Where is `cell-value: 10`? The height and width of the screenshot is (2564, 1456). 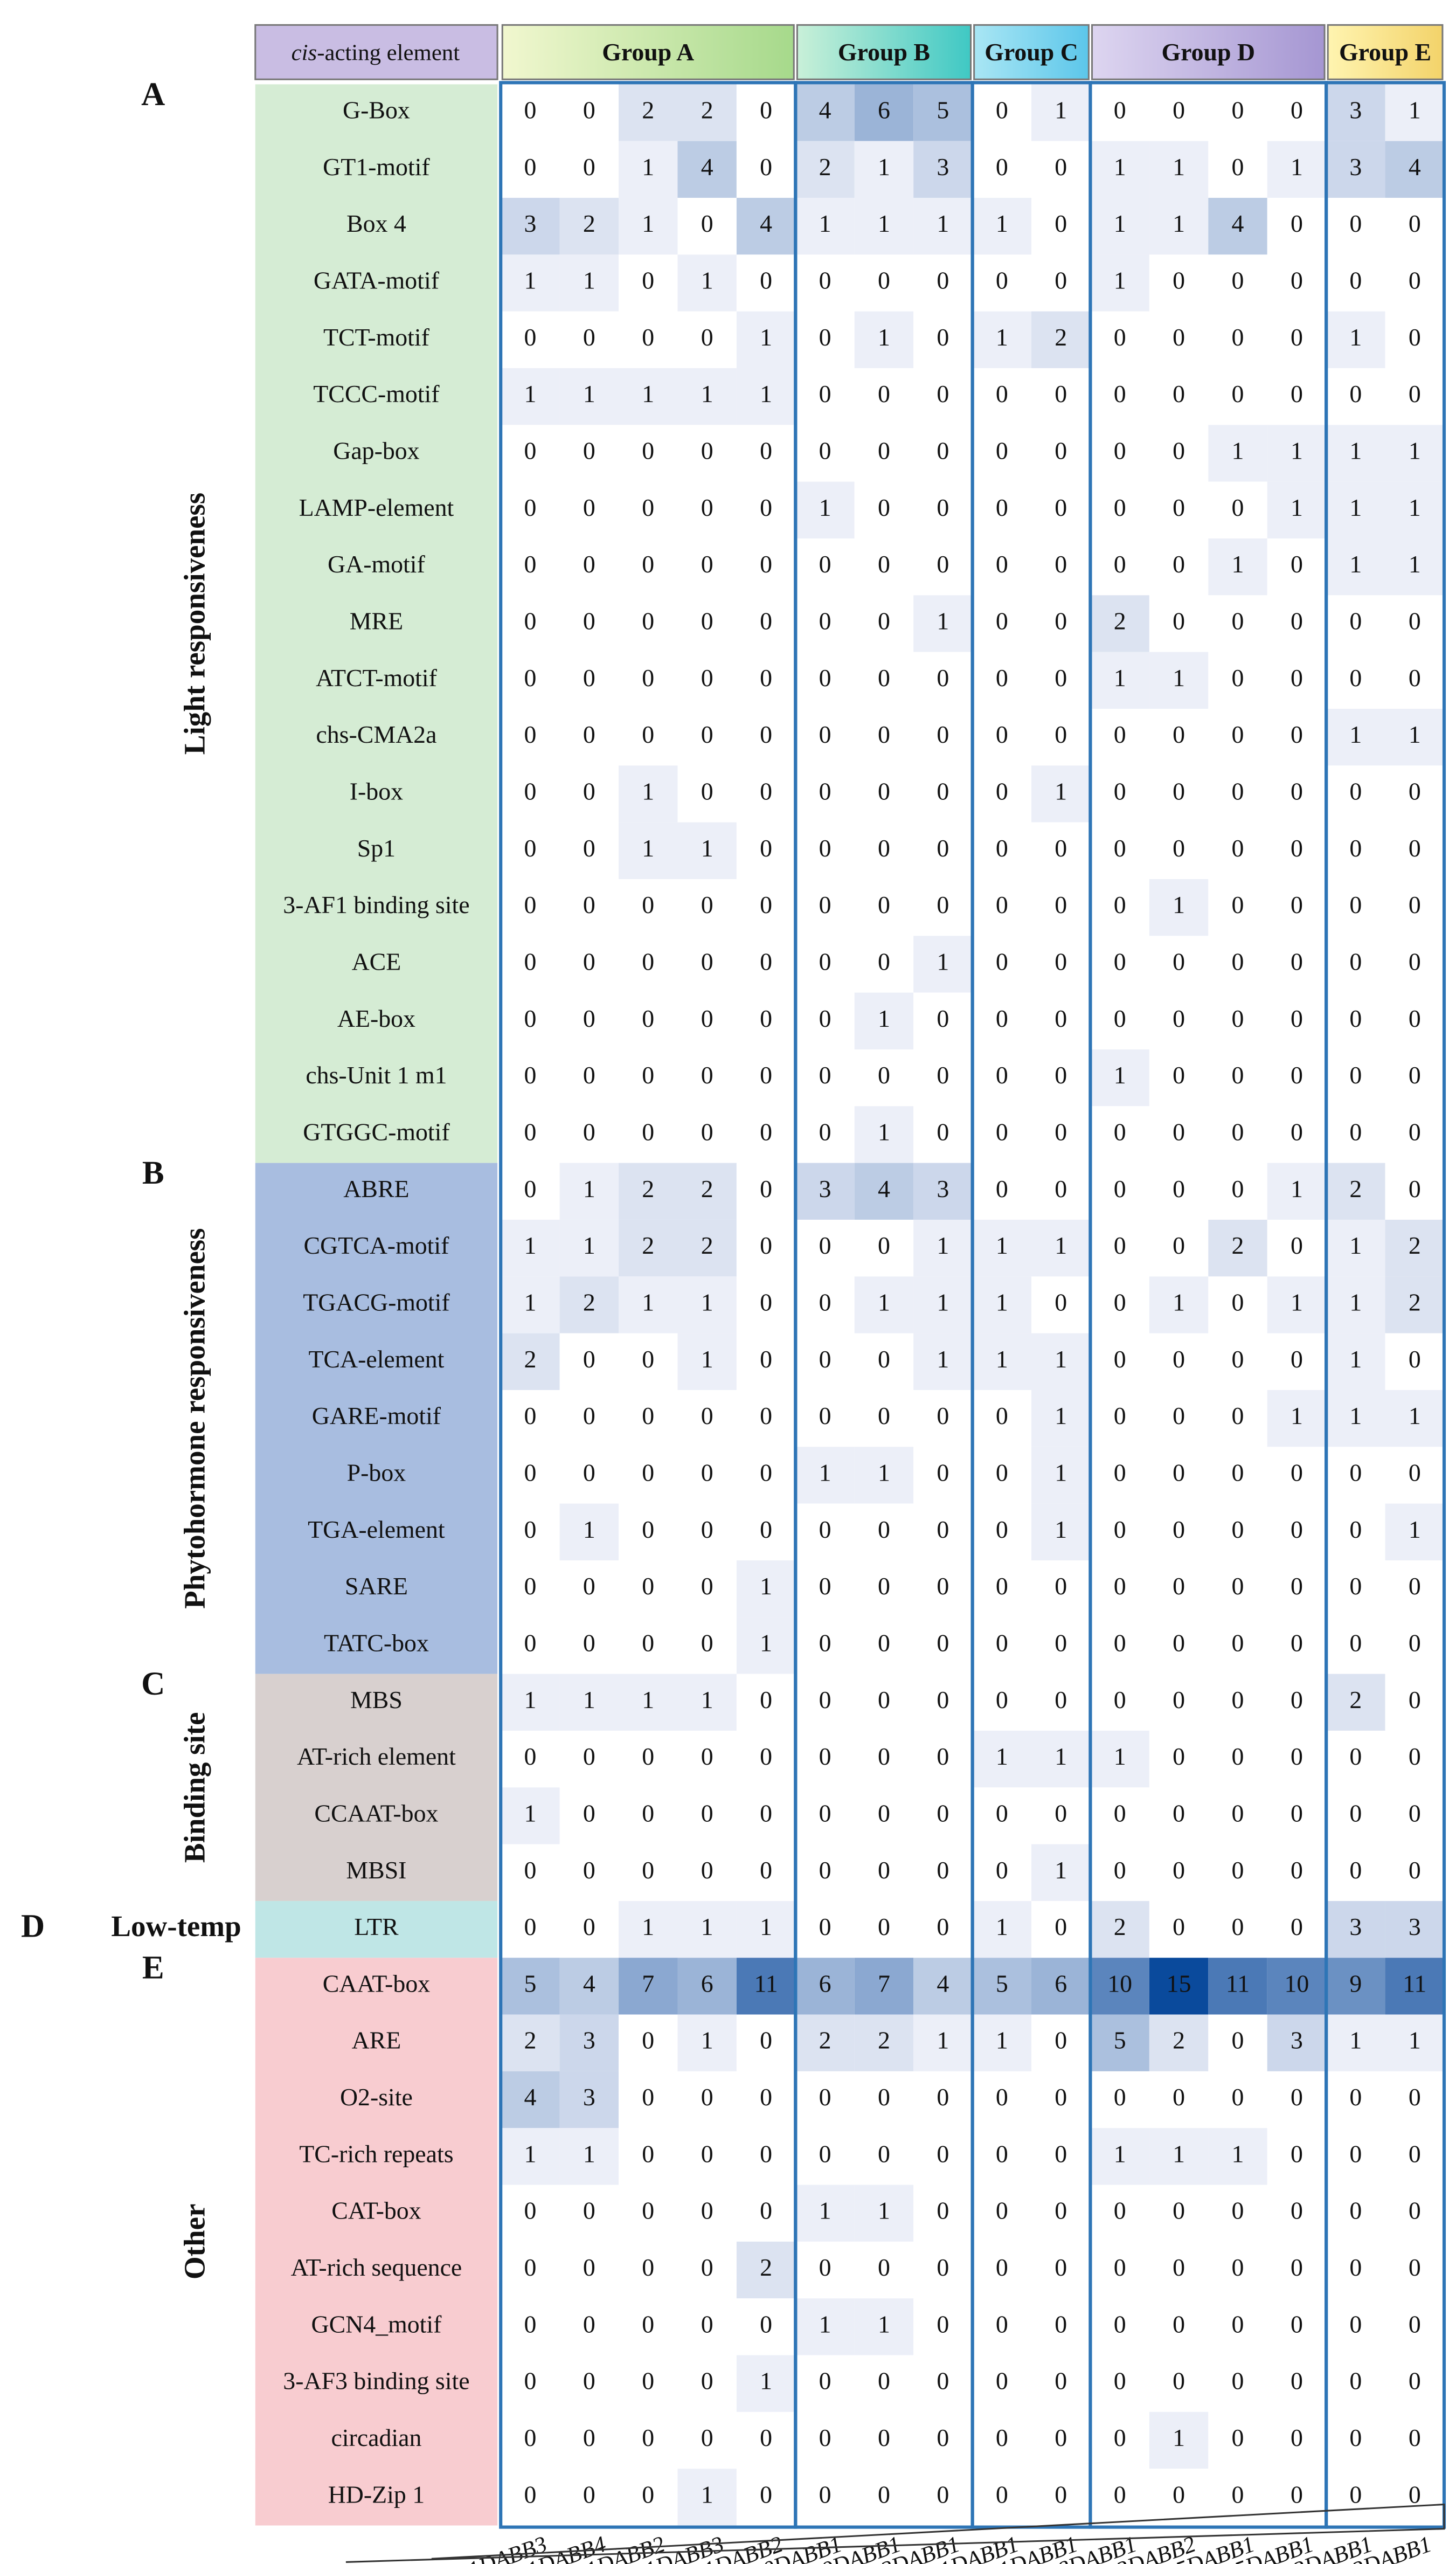 cell-value: 10 is located at coordinates (1119, 1983).